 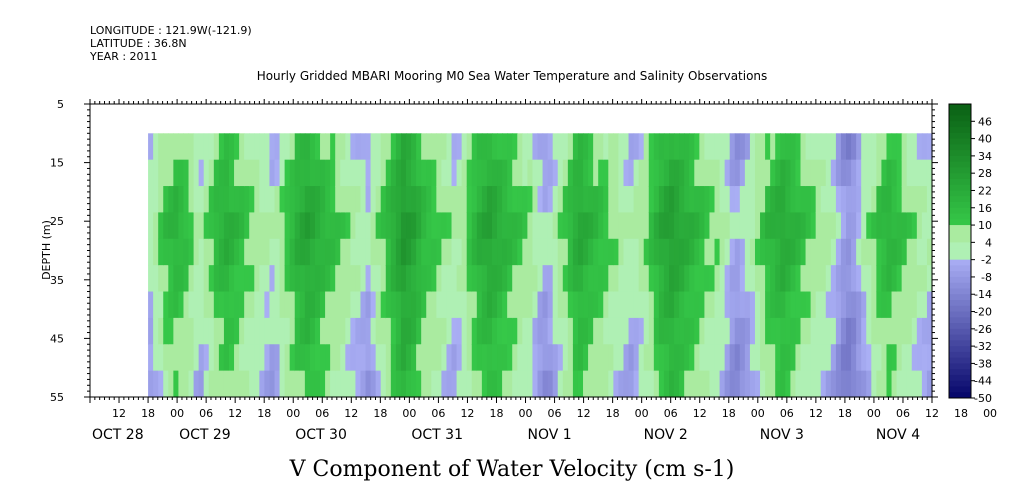 What do you see at coordinates (293, 413) in the screenshot?
I see `x-hour-label: 00` at bounding box center [293, 413].